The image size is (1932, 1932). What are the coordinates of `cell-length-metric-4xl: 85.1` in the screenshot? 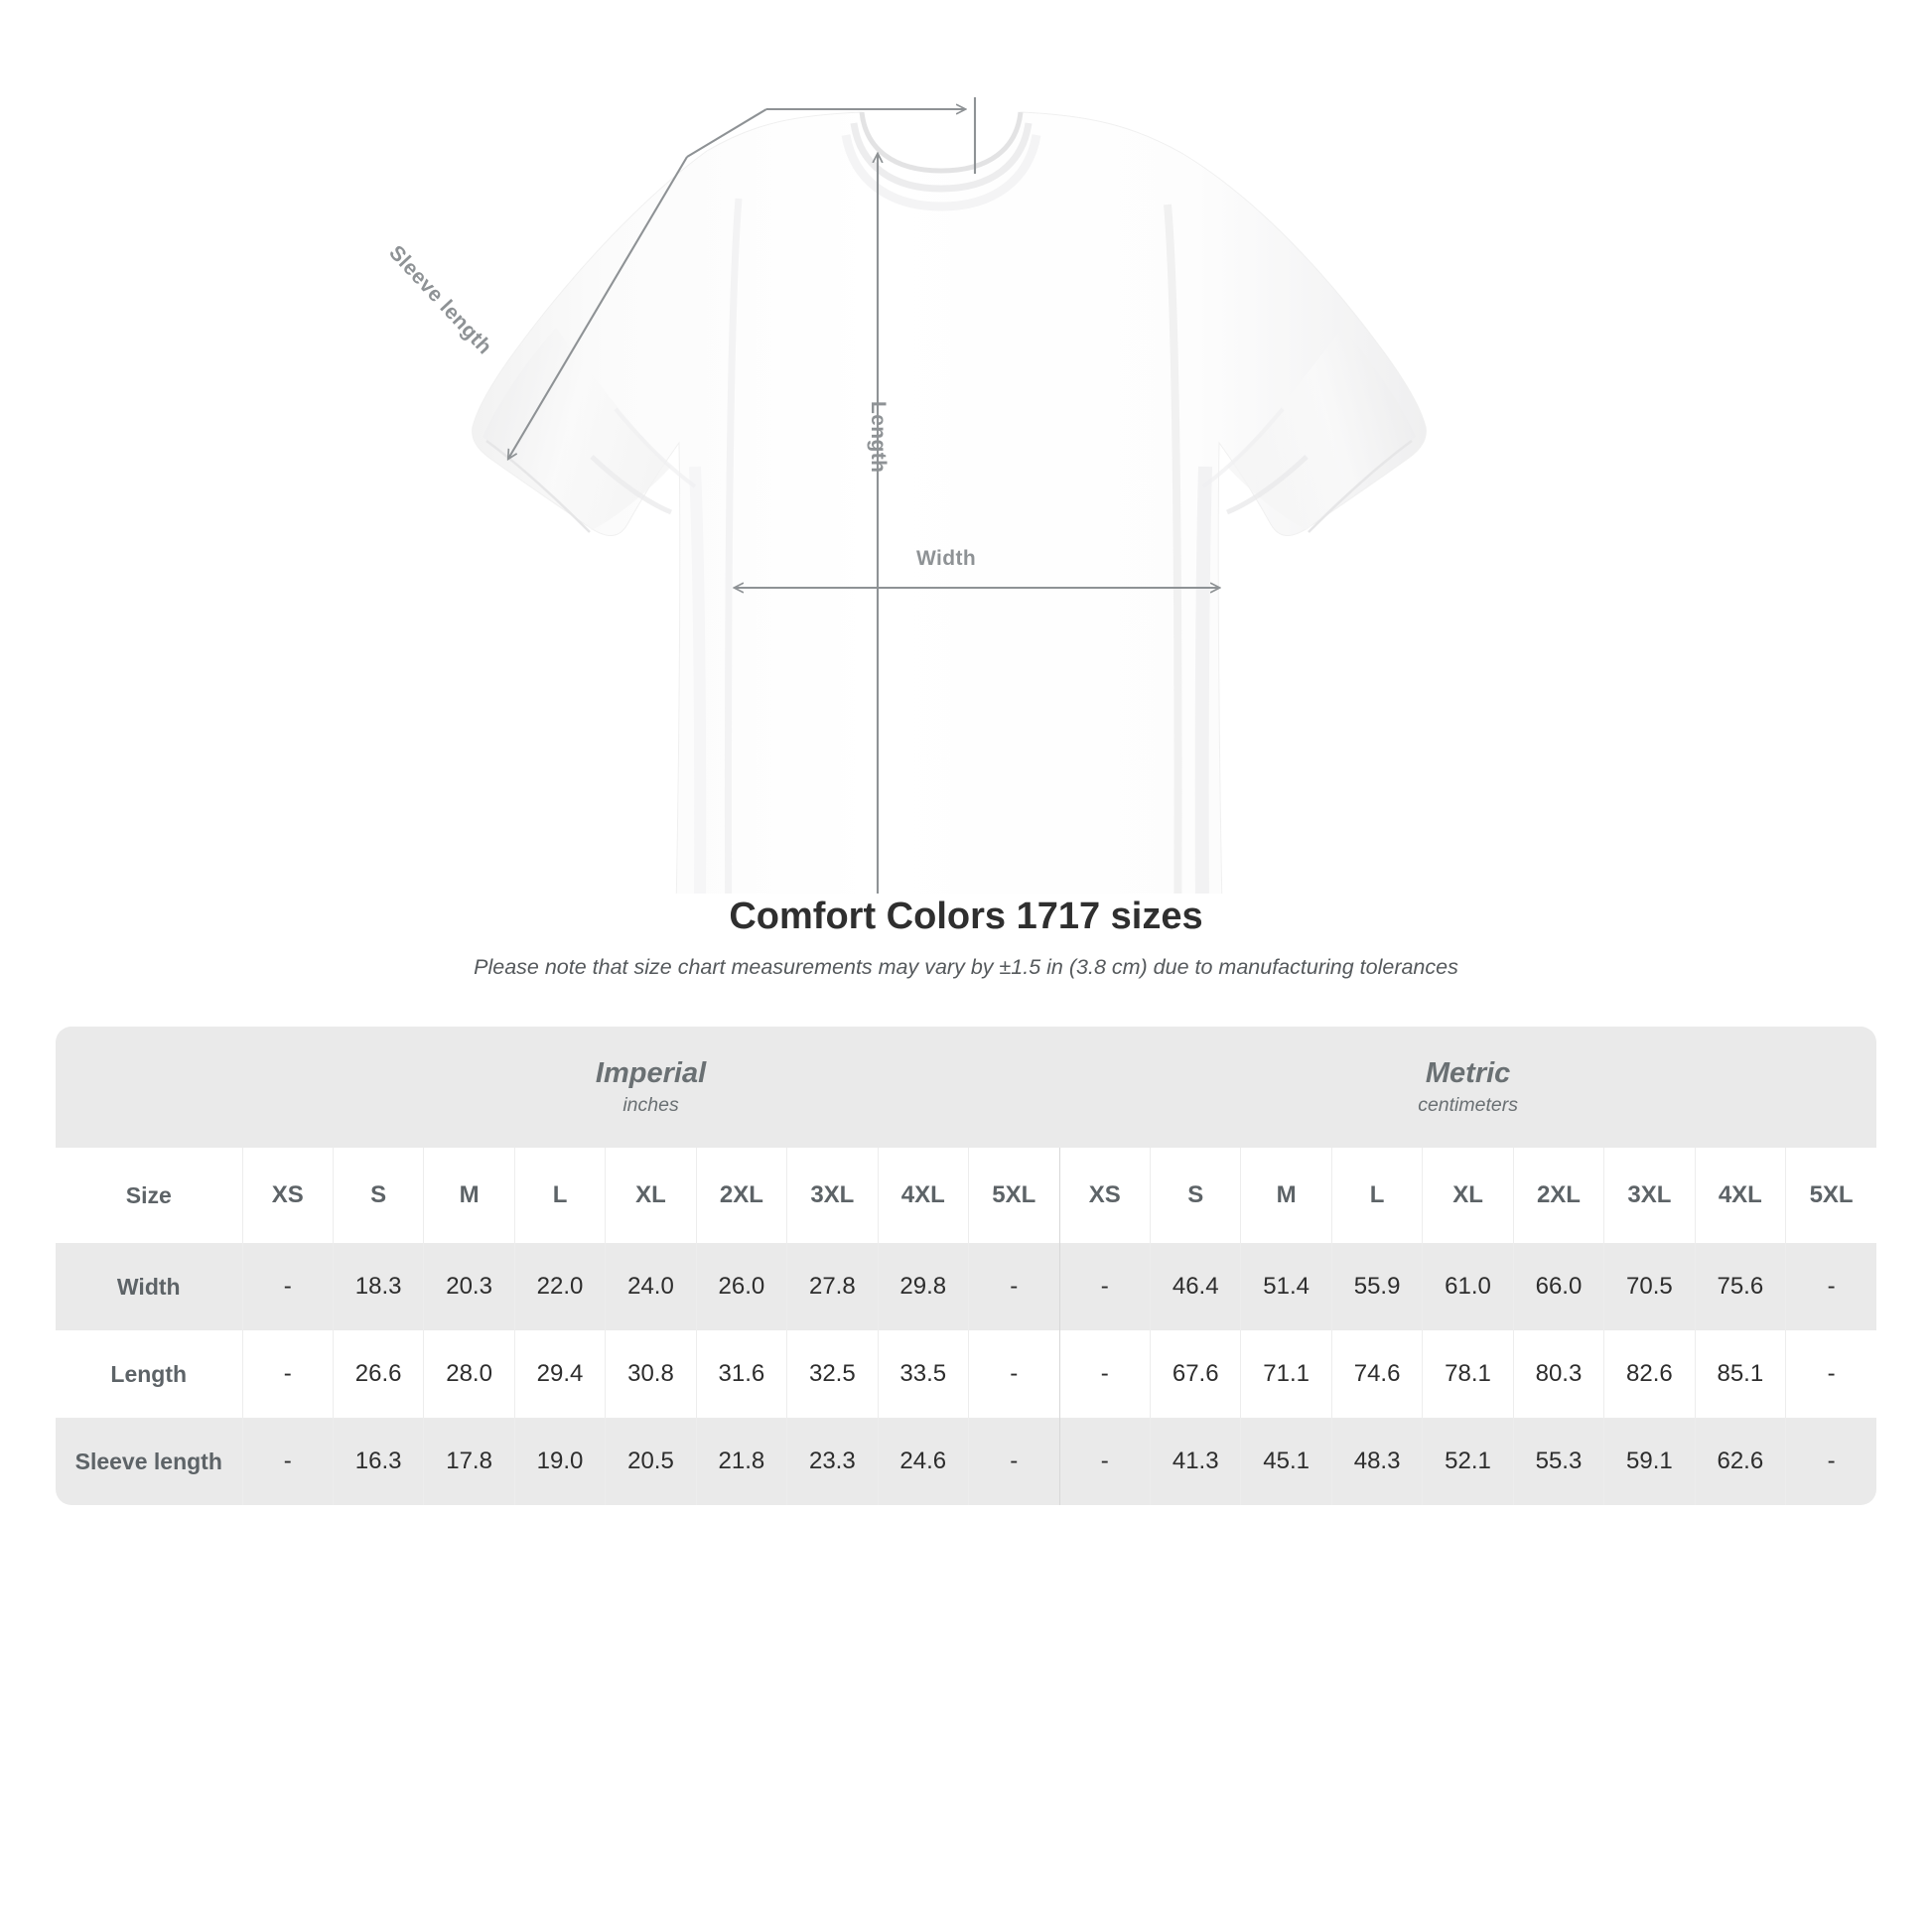 It's located at (1740, 1374).